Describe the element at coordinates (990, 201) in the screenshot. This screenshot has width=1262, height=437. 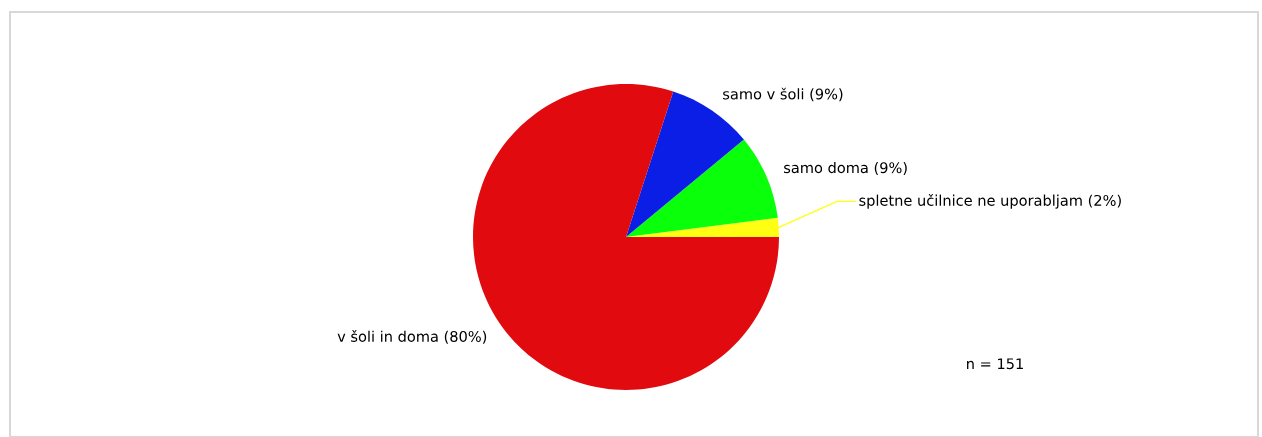
I see `slice-label: spletne učilnice ne uporabljam (2%)` at that location.